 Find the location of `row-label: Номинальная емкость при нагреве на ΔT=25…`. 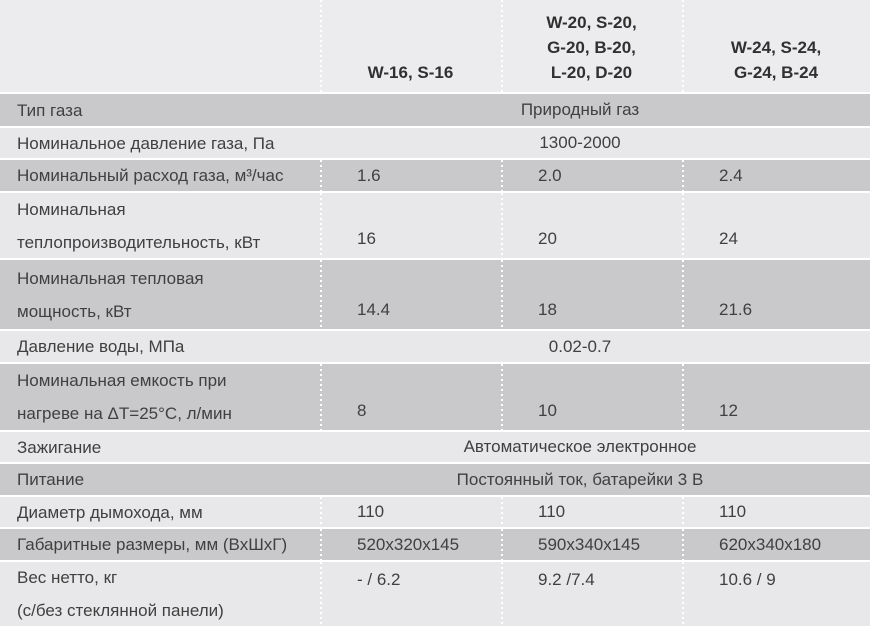

row-label: Номинальная емкость при нагреве на ΔT=25… is located at coordinates (124, 397).